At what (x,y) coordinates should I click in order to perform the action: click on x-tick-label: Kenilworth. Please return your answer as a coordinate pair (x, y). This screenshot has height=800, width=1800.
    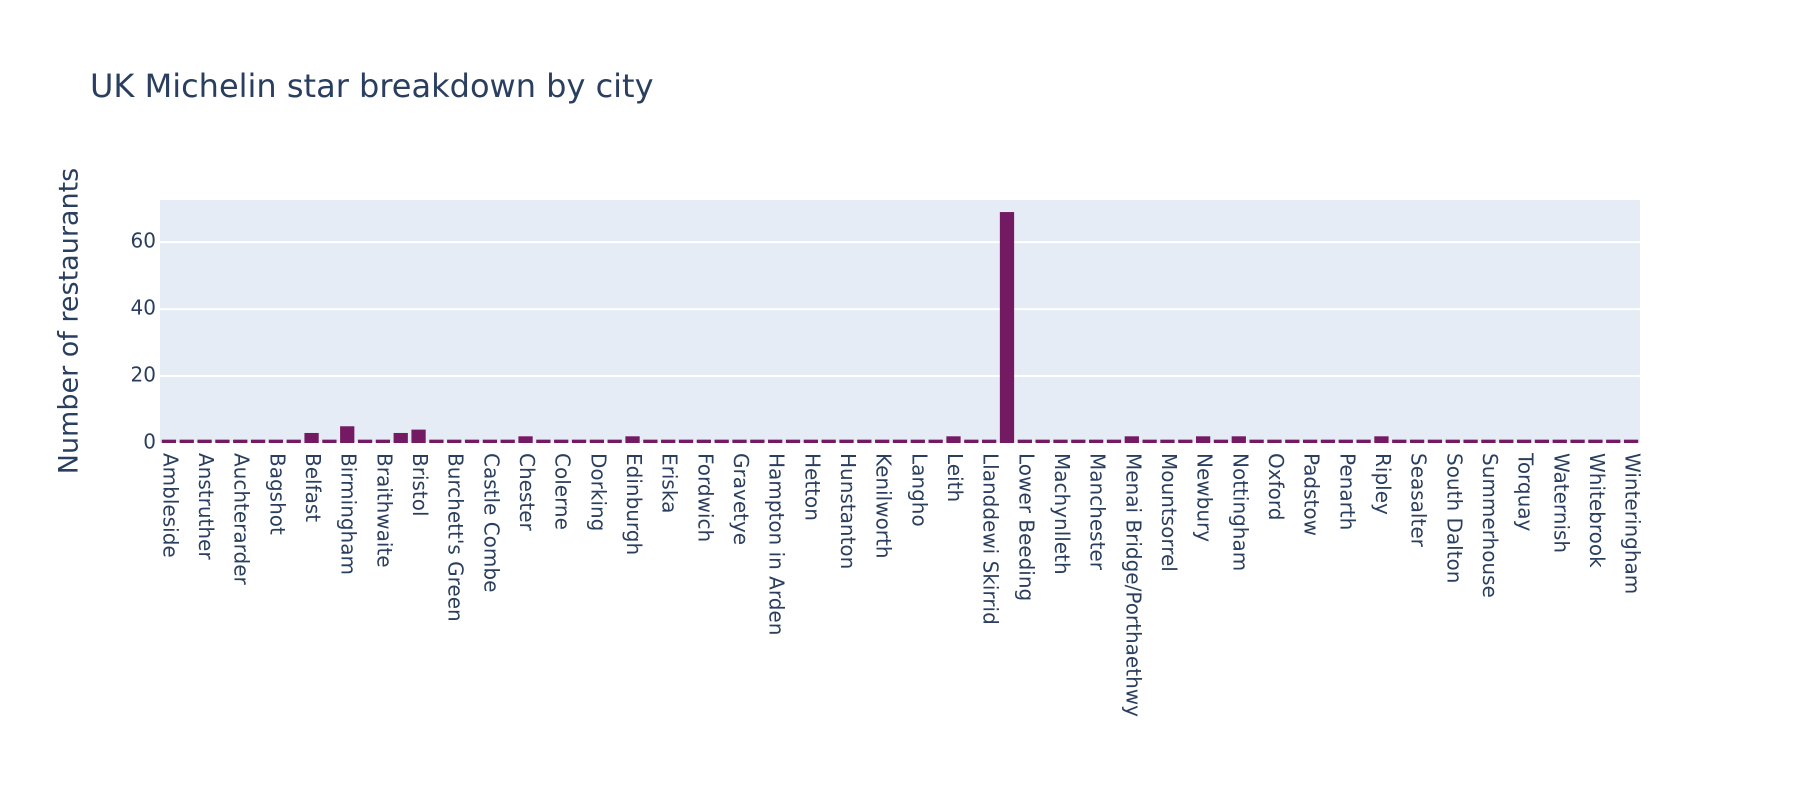
    Looking at the image, I should click on (884, 506).